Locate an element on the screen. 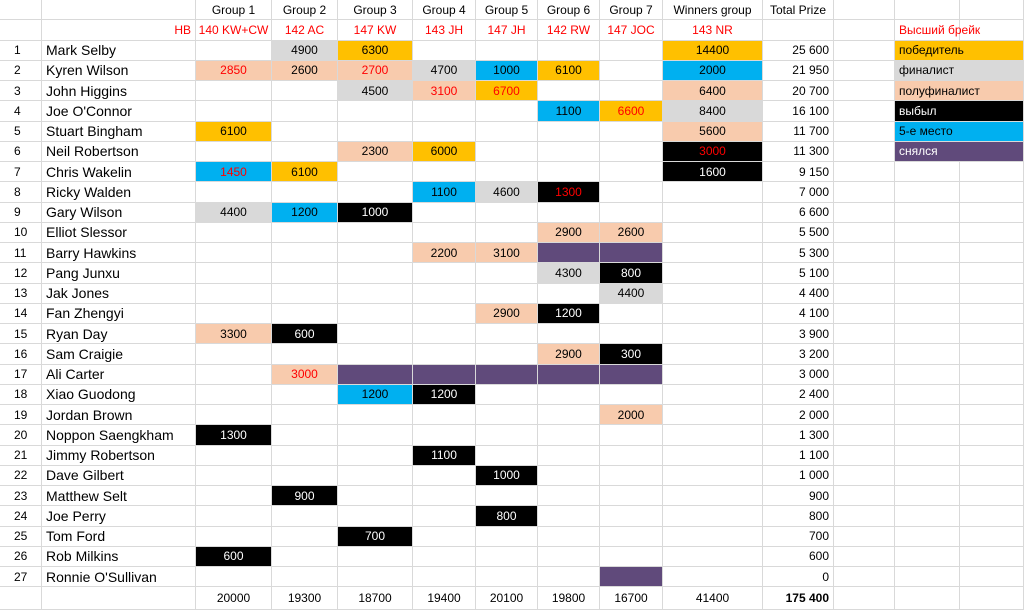 The height and width of the screenshot is (610, 1024). player-name: Neil Robertson is located at coordinates (119, 151).